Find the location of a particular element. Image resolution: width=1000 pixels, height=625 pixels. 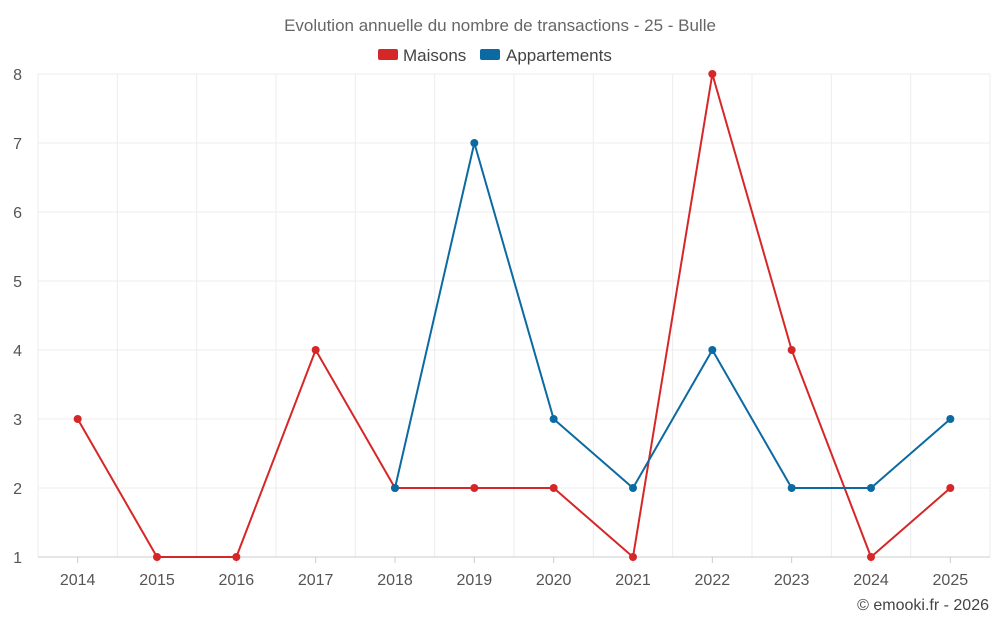

legend-item-appartements: Appartements is located at coordinates (546, 55).